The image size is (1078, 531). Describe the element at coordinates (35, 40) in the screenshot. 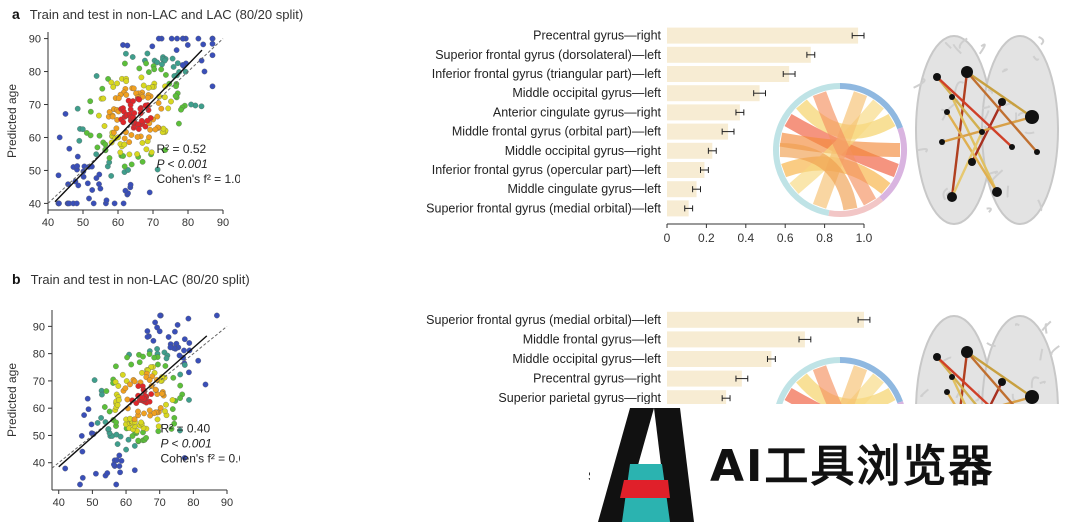

I see `y-tick-label: 90` at that location.